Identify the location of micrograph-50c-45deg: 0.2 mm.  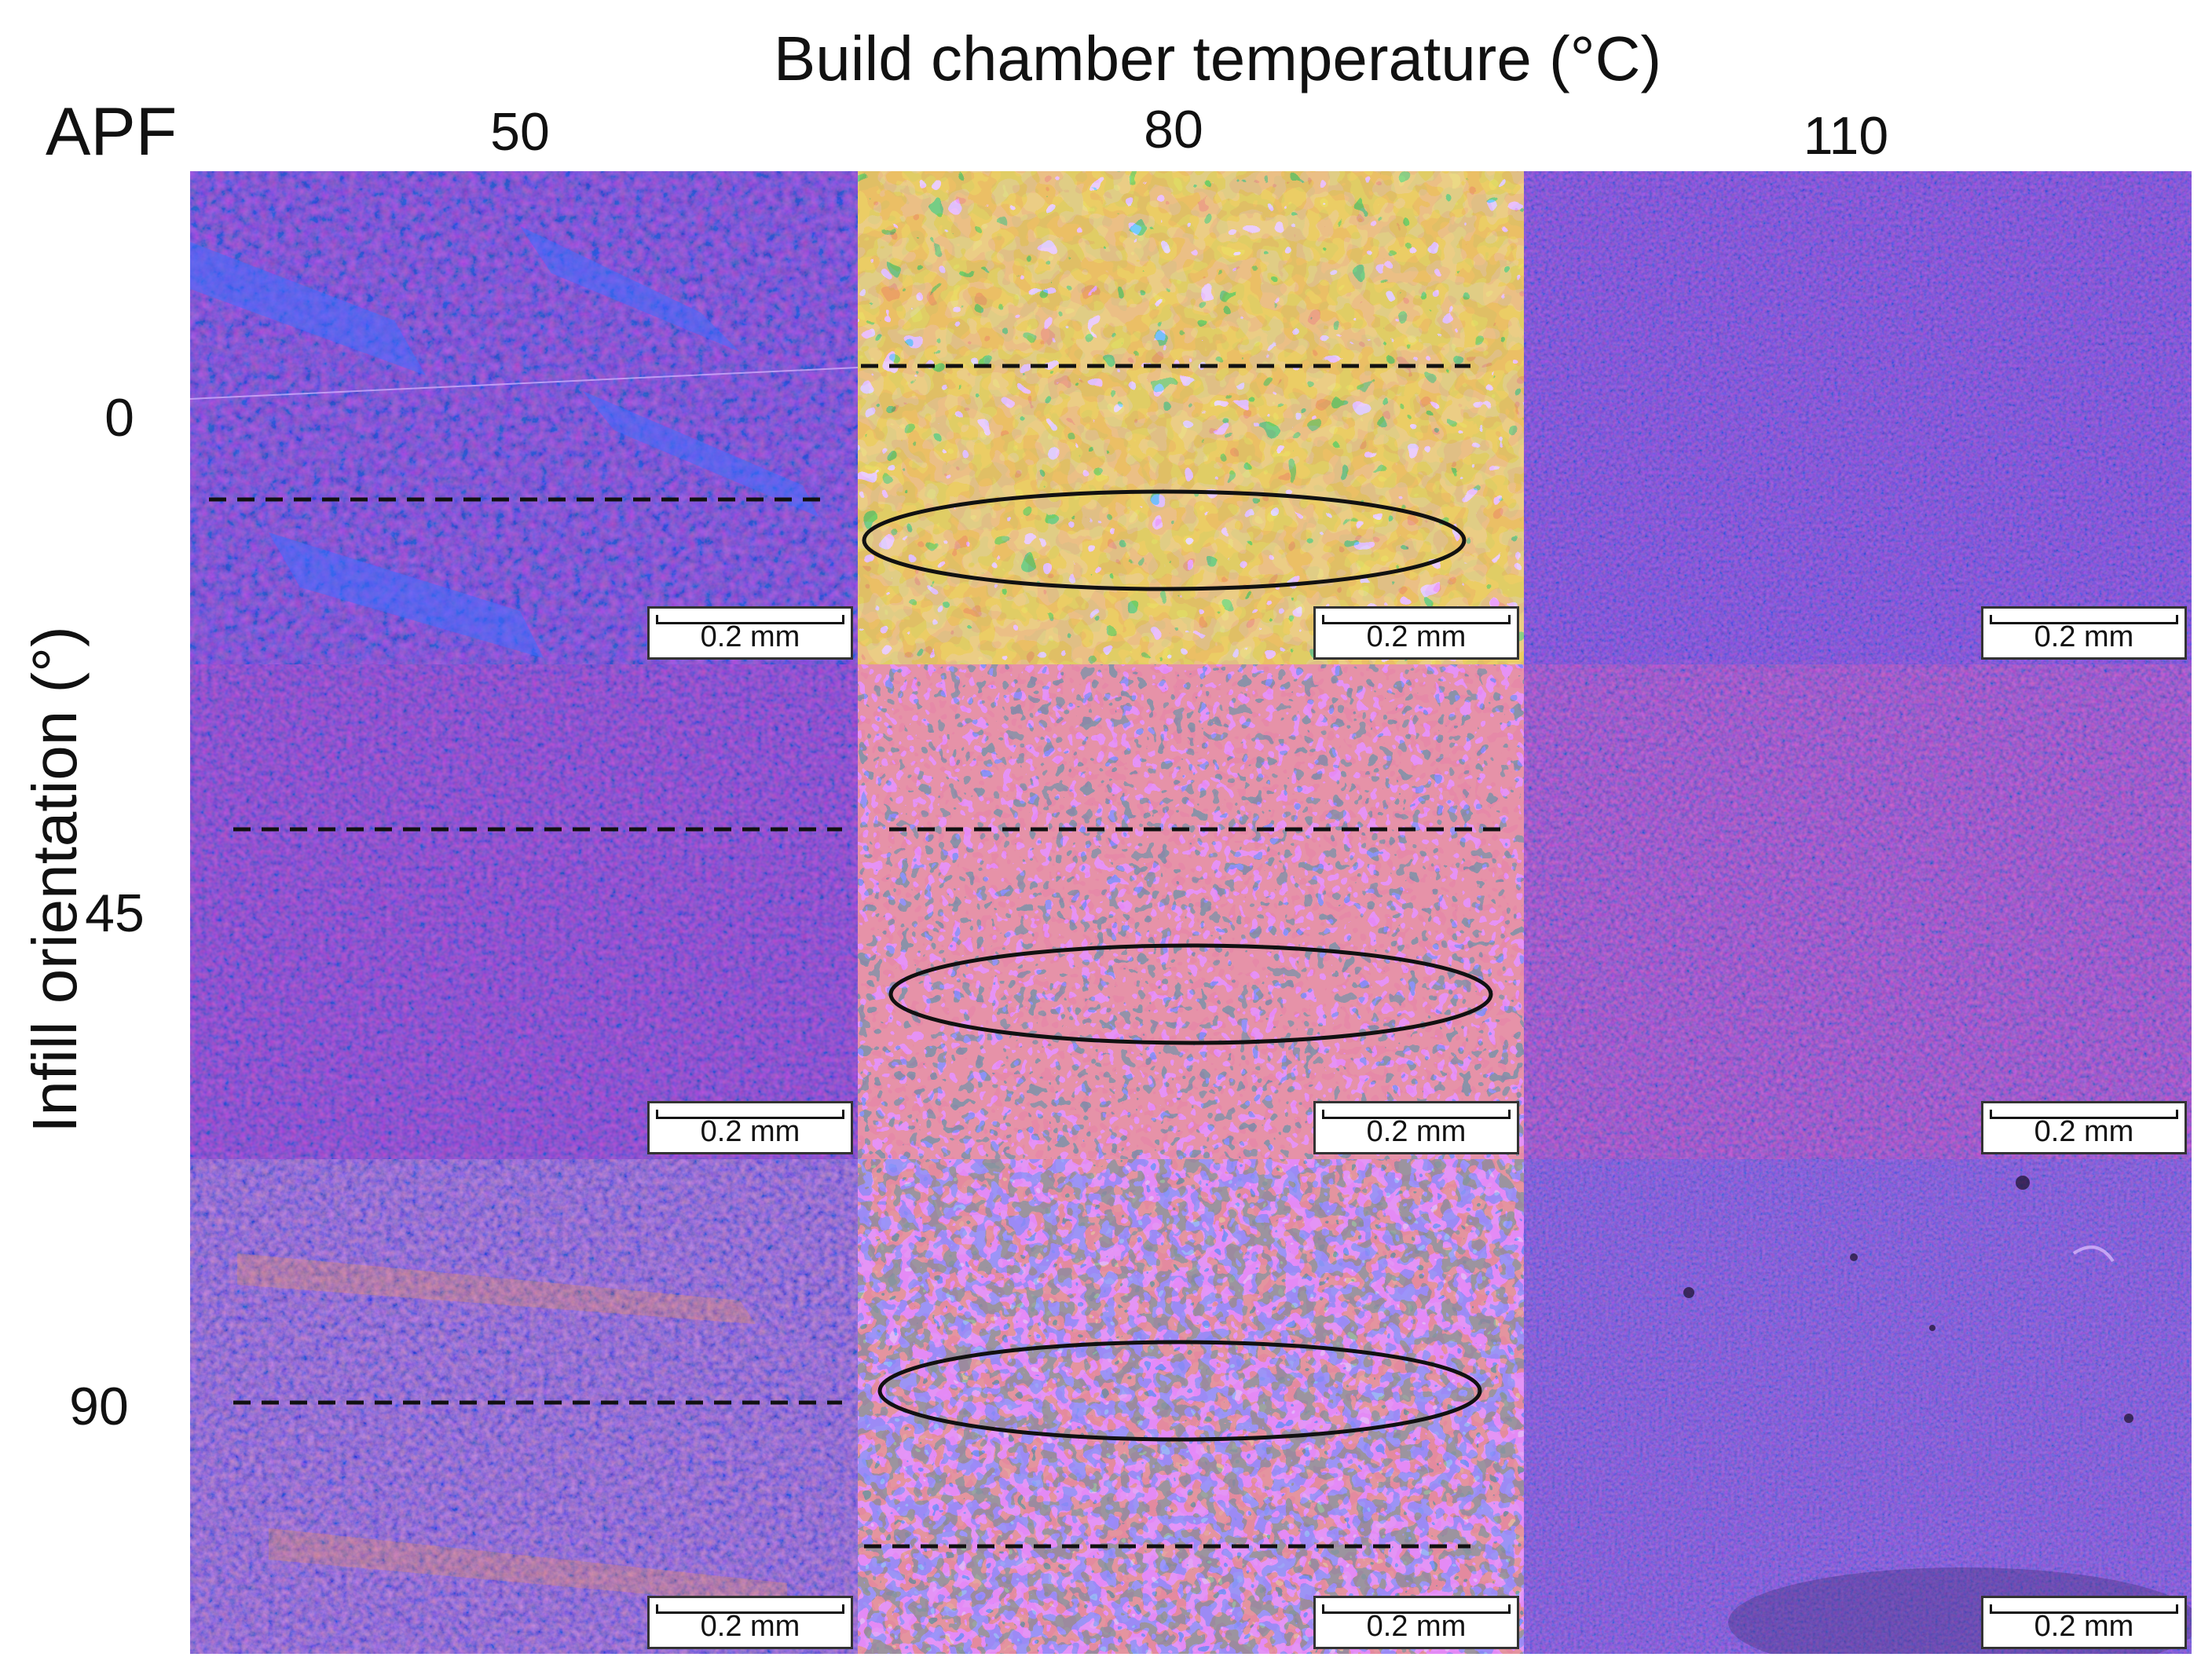
(524, 911).